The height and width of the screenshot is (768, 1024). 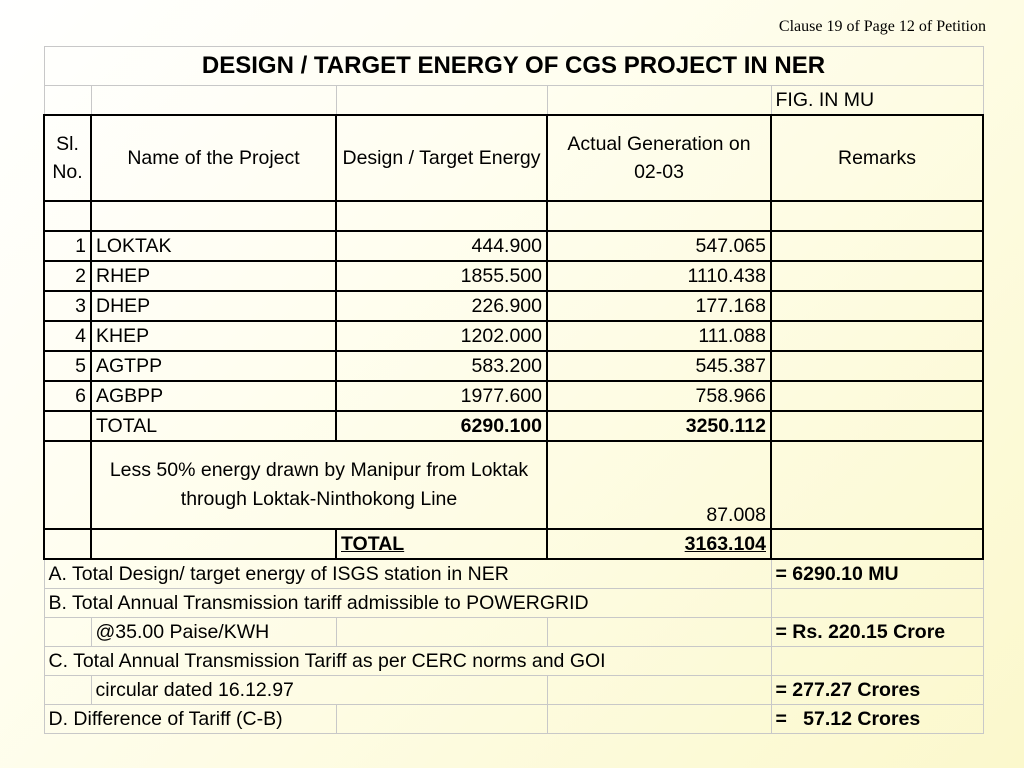 What do you see at coordinates (213, 426) in the screenshot?
I see `total-label: TOTAL` at bounding box center [213, 426].